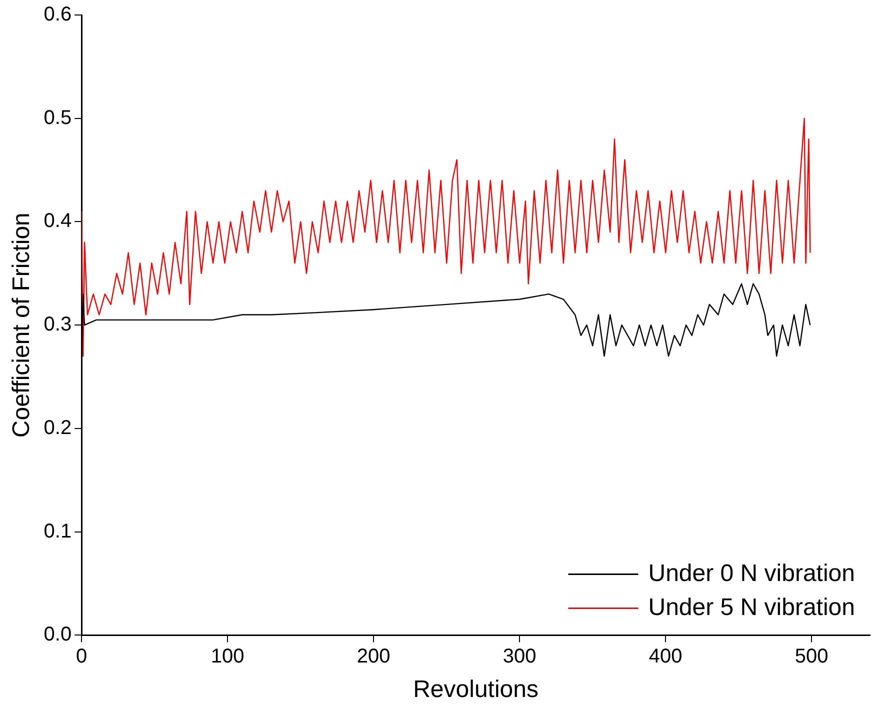 This screenshot has height=713, width=874. Describe the element at coordinates (58, 221) in the screenshot. I see `y-tick-label: 0.4` at that location.